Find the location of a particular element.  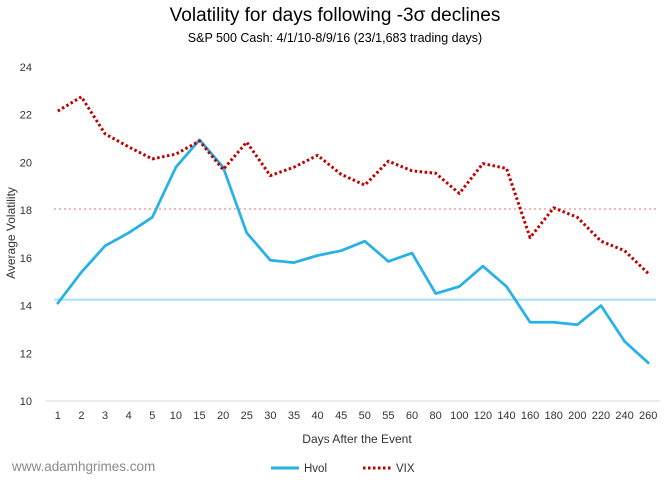

y-tick-label: 10 is located at coordinates (26, 402).